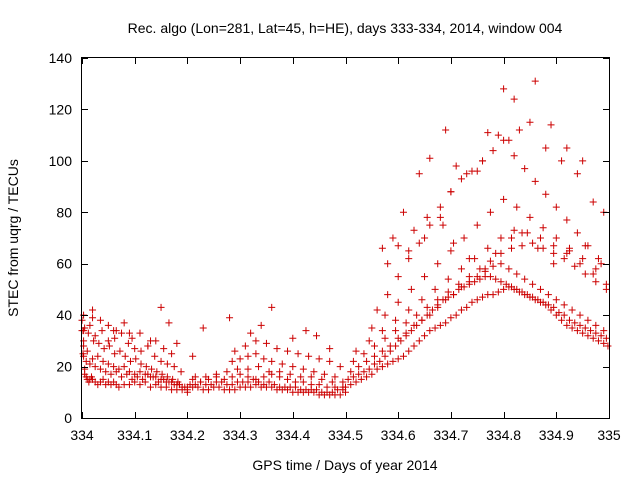 The height and width of the screenshot is (480, 640). I want to click on x-tick-label: 334.2, so click(187, 435).